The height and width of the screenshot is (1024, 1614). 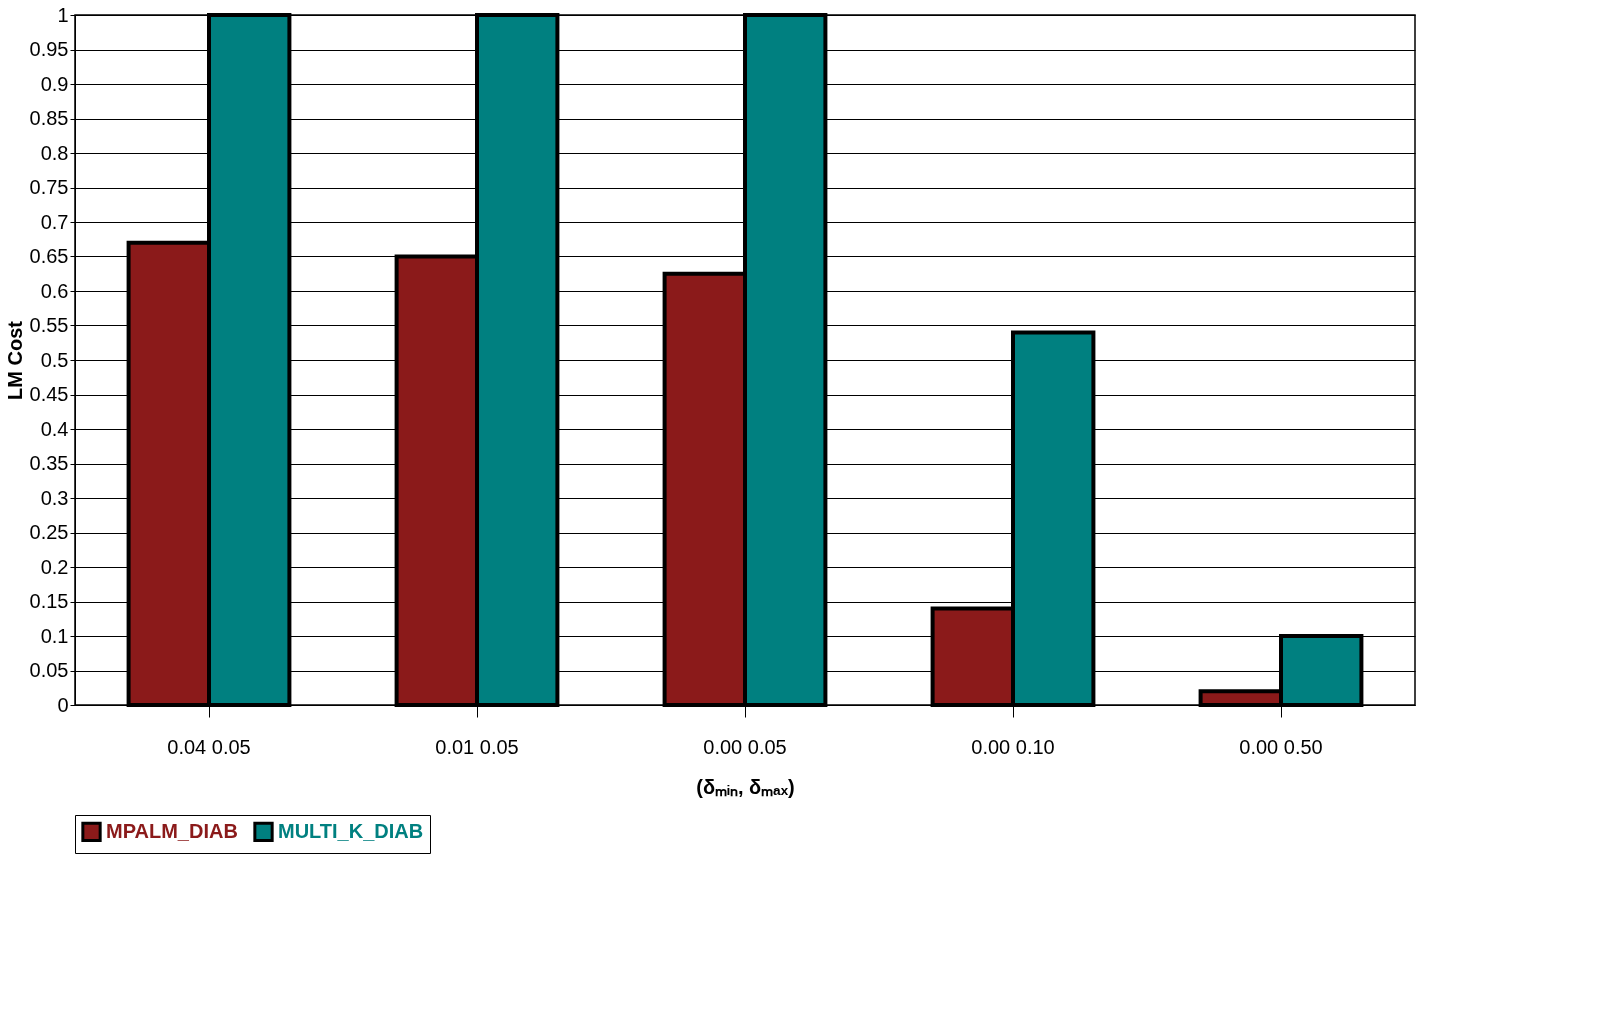 What do you see at coordinates (477, 746) in the screenshot?
I see `x-tick-label: 0.01 0.05` at bounding box center [477, 746].